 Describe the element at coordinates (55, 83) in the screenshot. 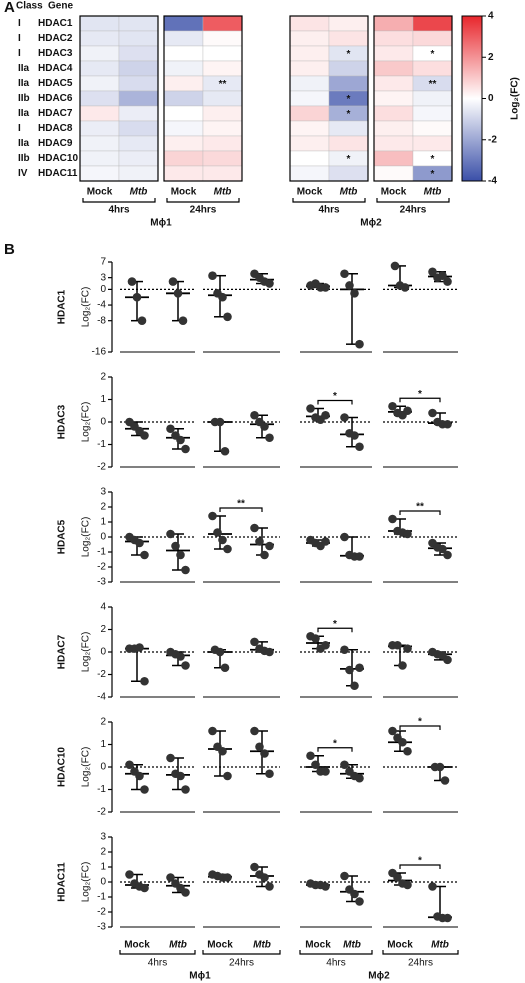

I see `row-label: HDAC5` at that location.